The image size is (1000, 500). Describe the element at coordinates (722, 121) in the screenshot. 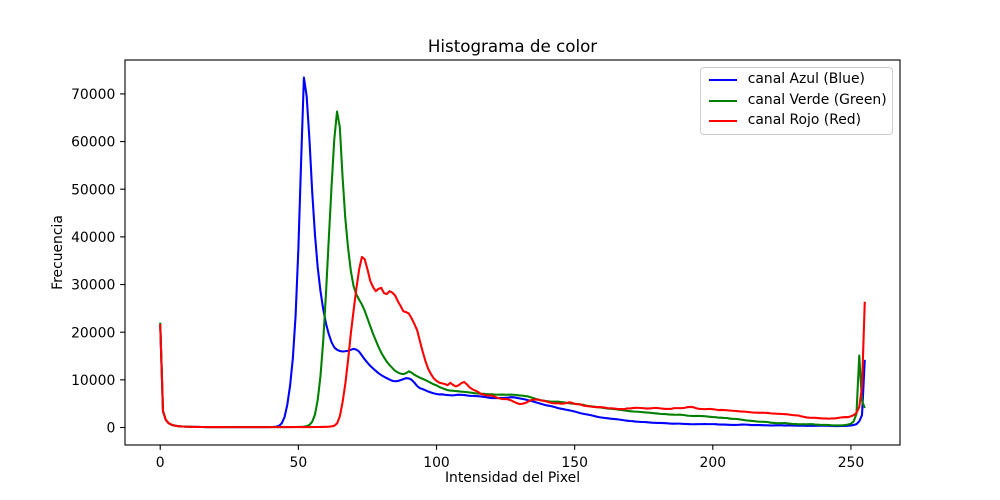

I see `legend-line-red-icon` at that location.